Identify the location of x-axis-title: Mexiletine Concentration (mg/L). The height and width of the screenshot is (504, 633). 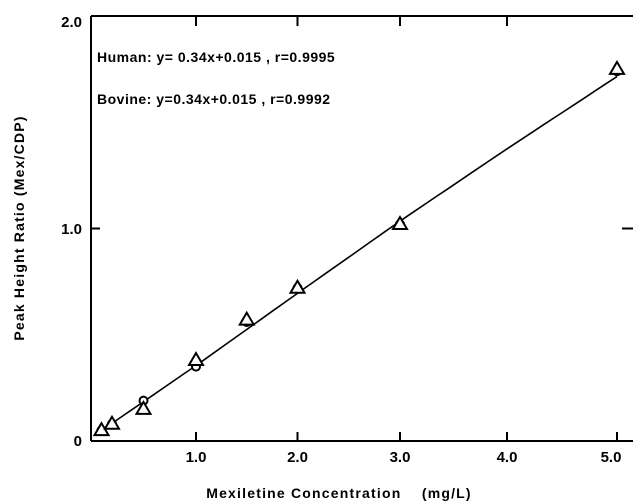
(339, 493).